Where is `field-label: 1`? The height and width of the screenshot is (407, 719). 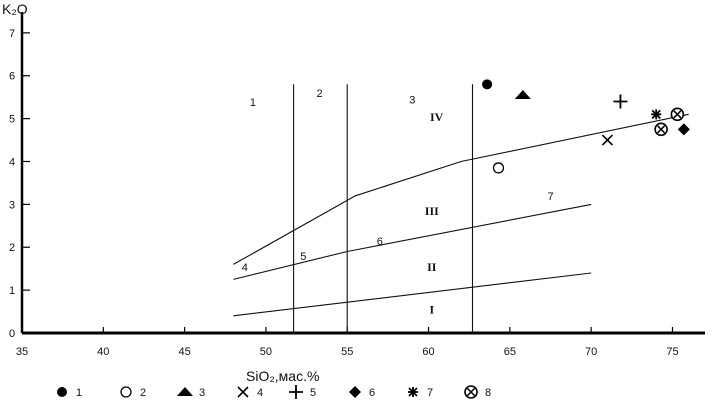 field-label: 1 is located at coordinates (253, 103).